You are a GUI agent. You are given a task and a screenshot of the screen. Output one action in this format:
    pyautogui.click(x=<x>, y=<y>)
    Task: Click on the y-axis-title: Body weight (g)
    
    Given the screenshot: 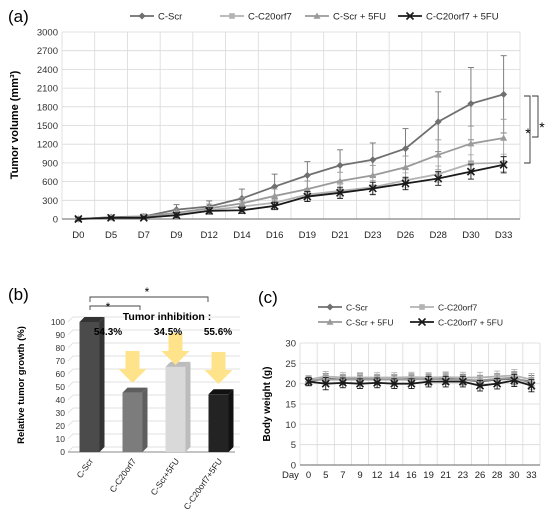 What is the action you would take?
    pyautogui.click(x=267, y=404)
    